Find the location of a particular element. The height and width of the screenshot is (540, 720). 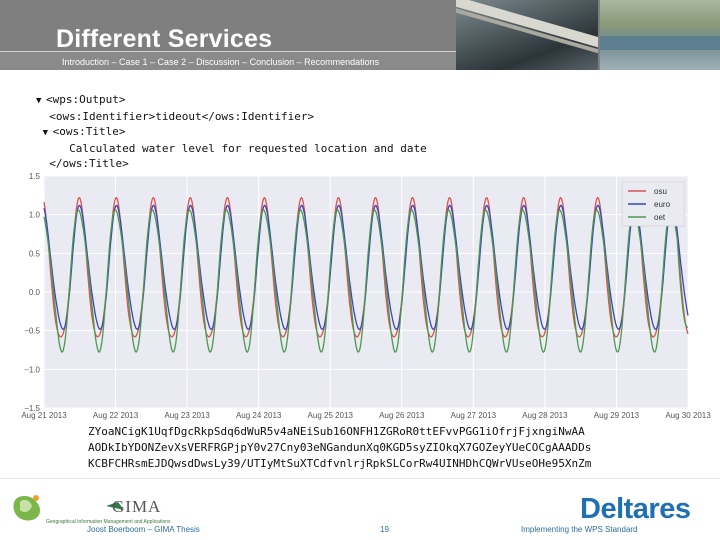

x-tick-label: Aug 26 2013 is located at coordinates (402, 415).